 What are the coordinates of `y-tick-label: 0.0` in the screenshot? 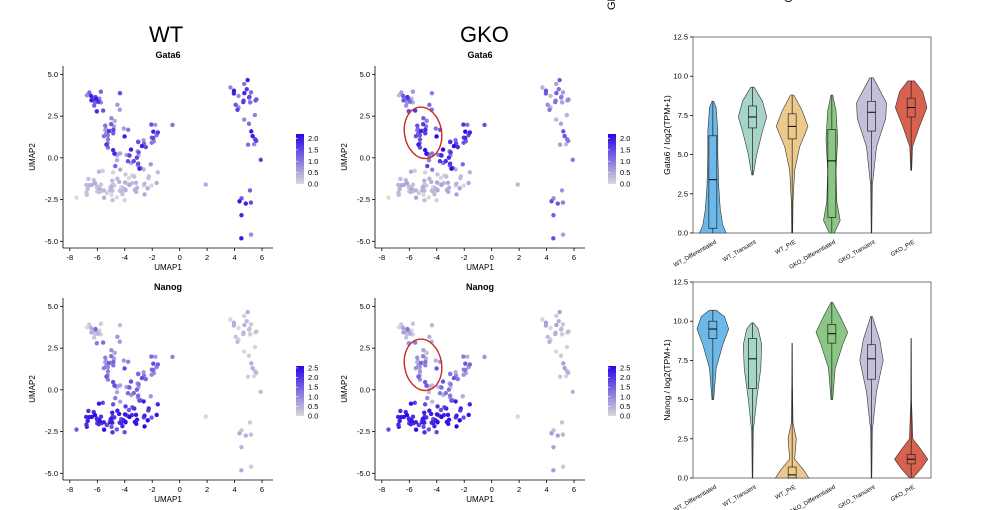 It's located at (683, 233).